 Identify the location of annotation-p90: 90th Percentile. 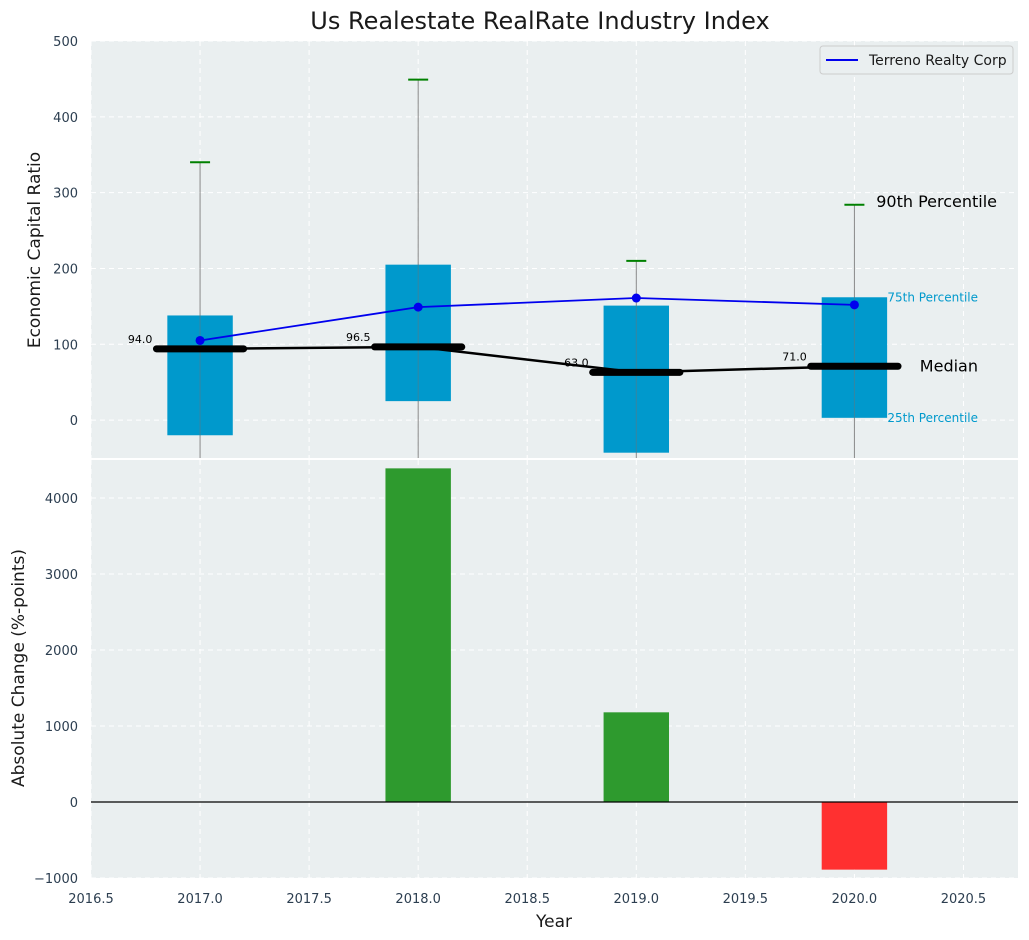
(936, 201).